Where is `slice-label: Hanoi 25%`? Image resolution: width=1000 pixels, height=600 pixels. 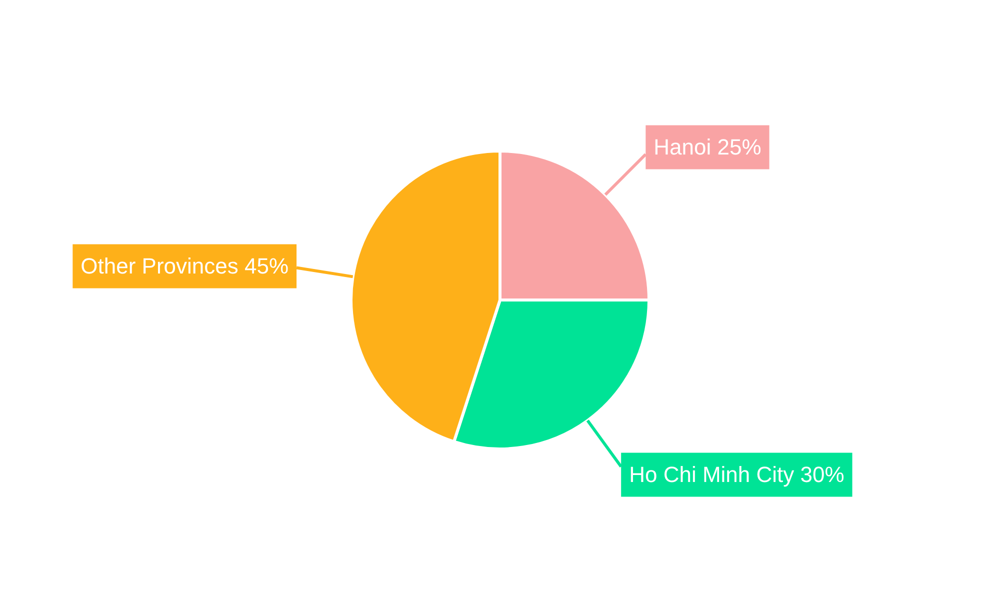 slice-label: Hanoi 25% is located at coordinates (708, 147).